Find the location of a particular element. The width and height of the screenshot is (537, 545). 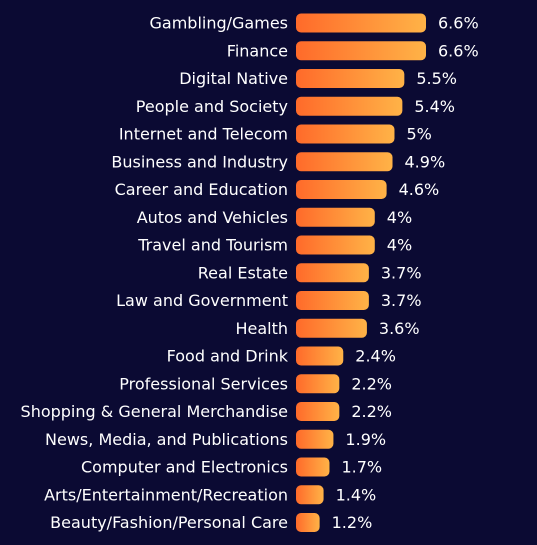

category-label: Autos and Vehicles is located at coordinates (212, 217).